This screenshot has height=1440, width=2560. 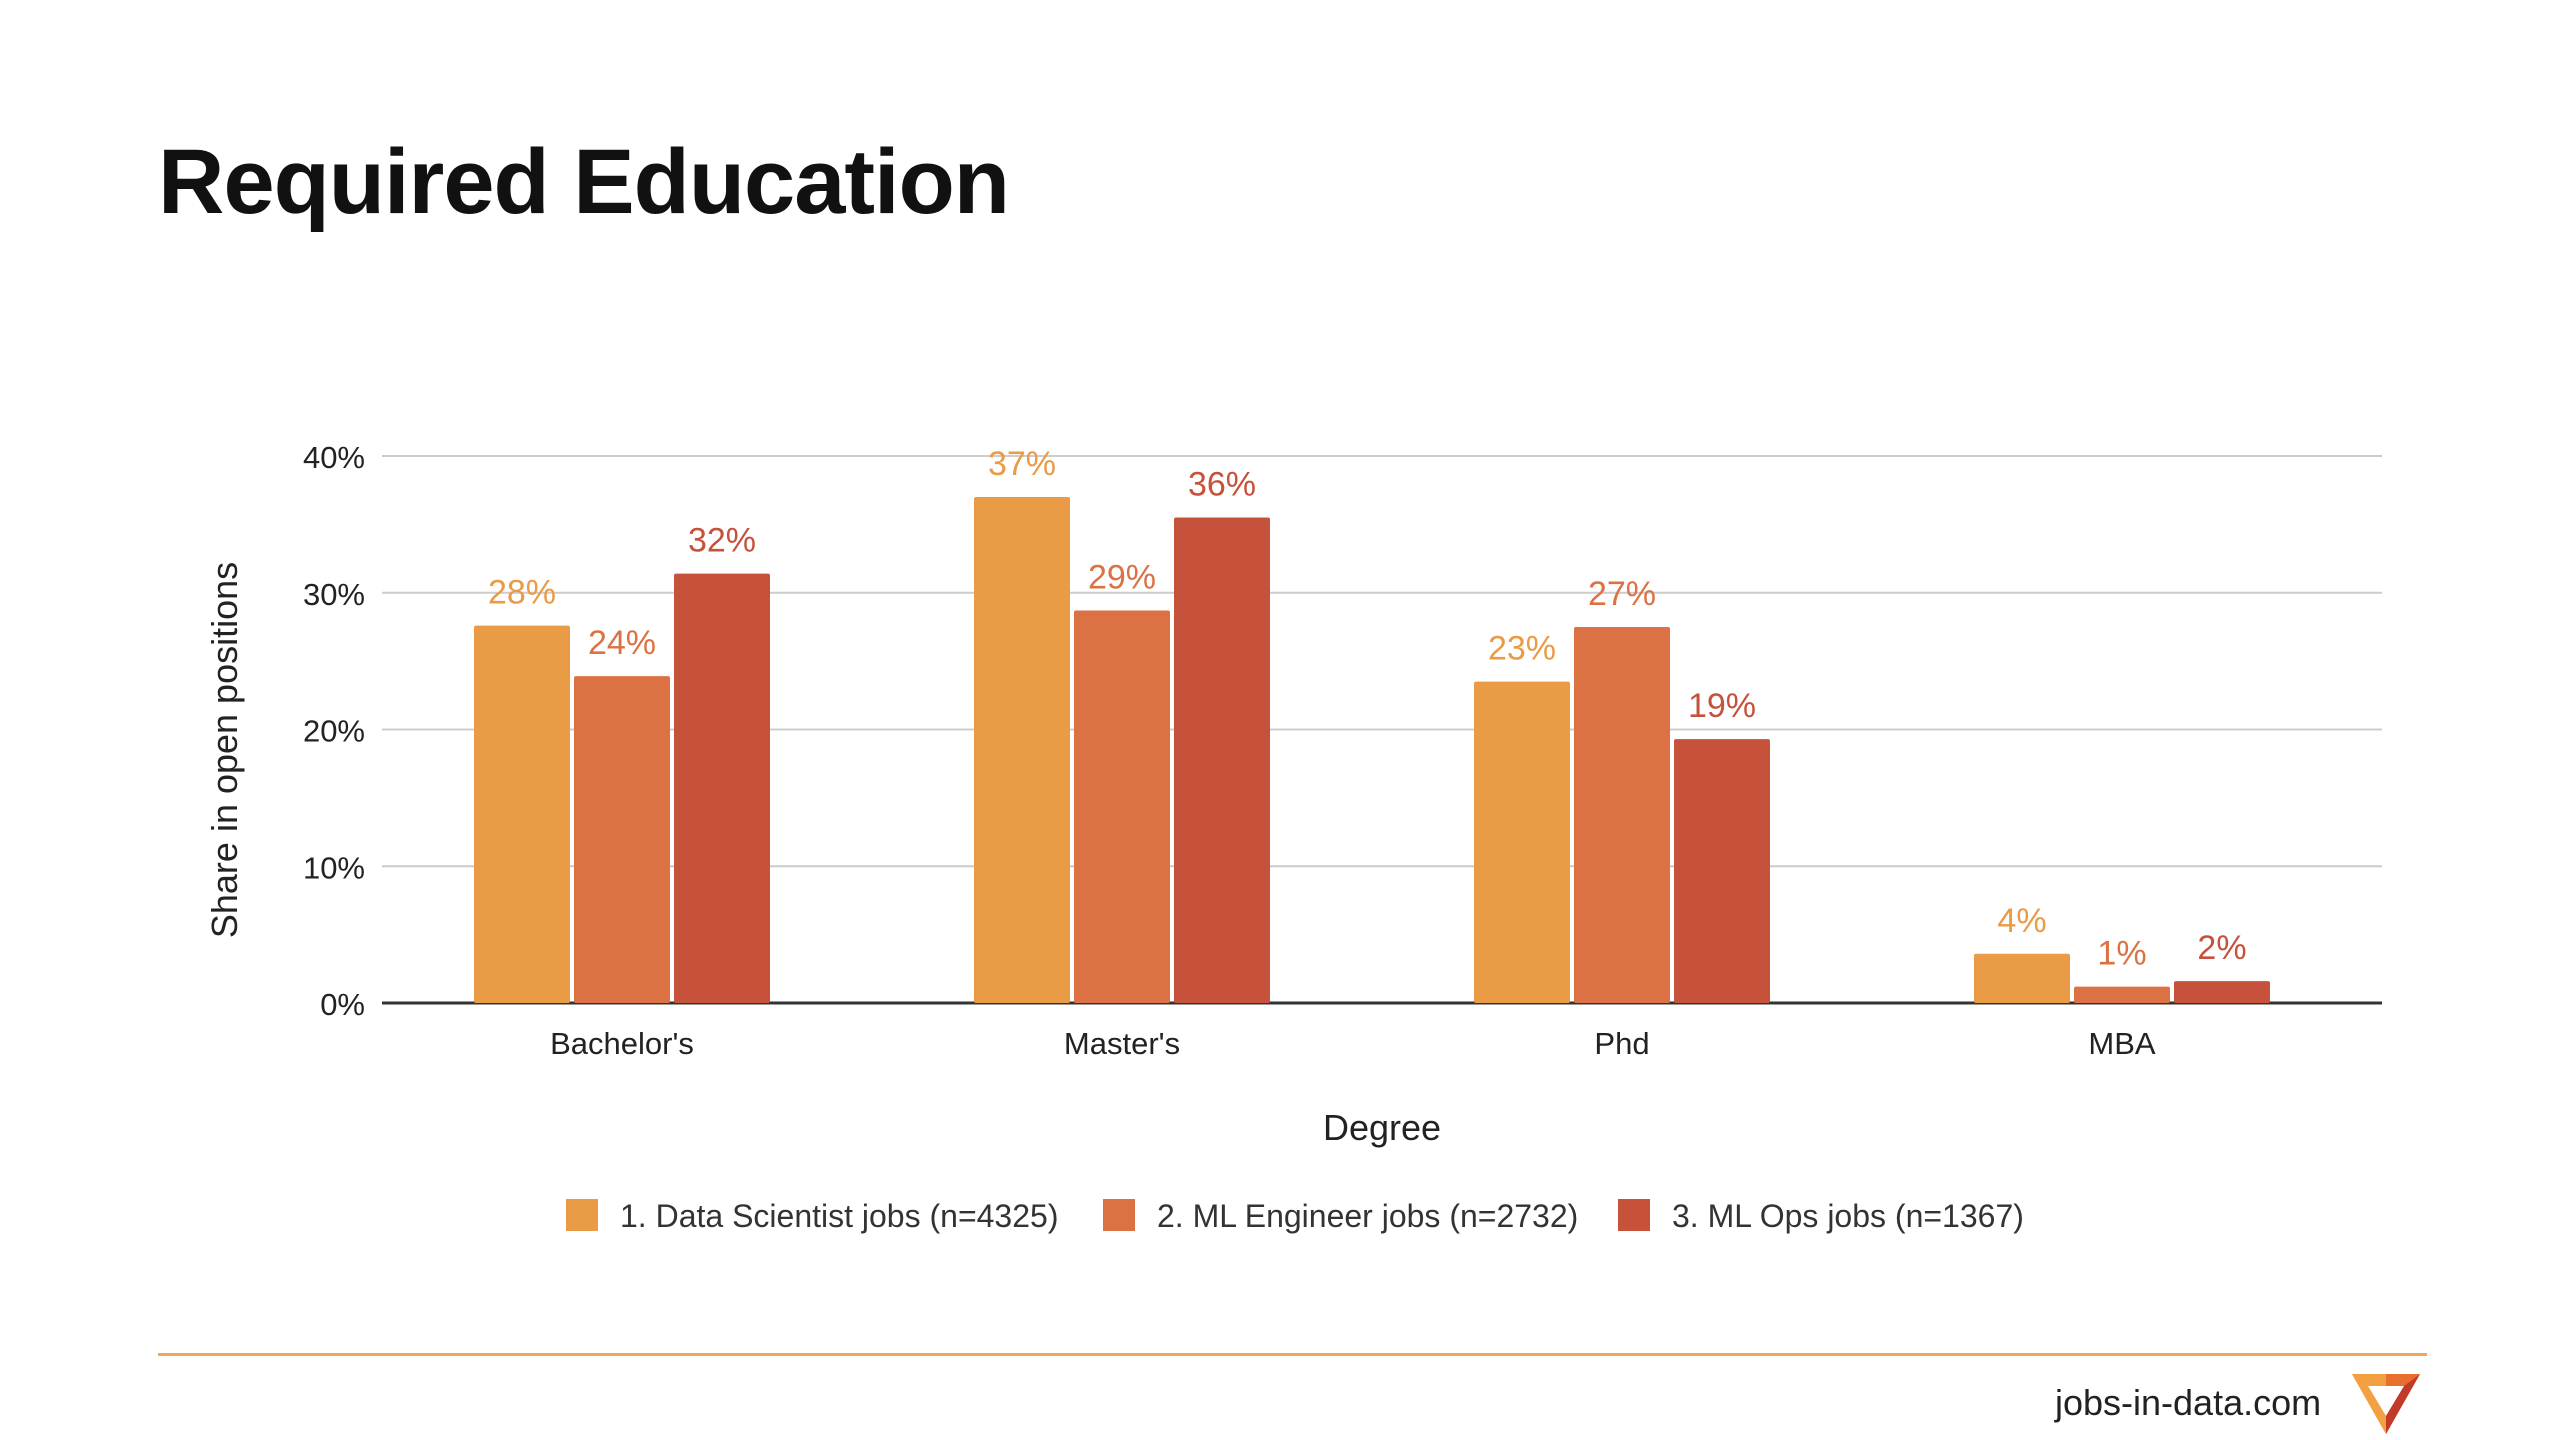 What do you see at coordinates (2122, 1043) in the screenshot?
I see `x-tick-label: MBA` at bounding box center [2122, 1043].